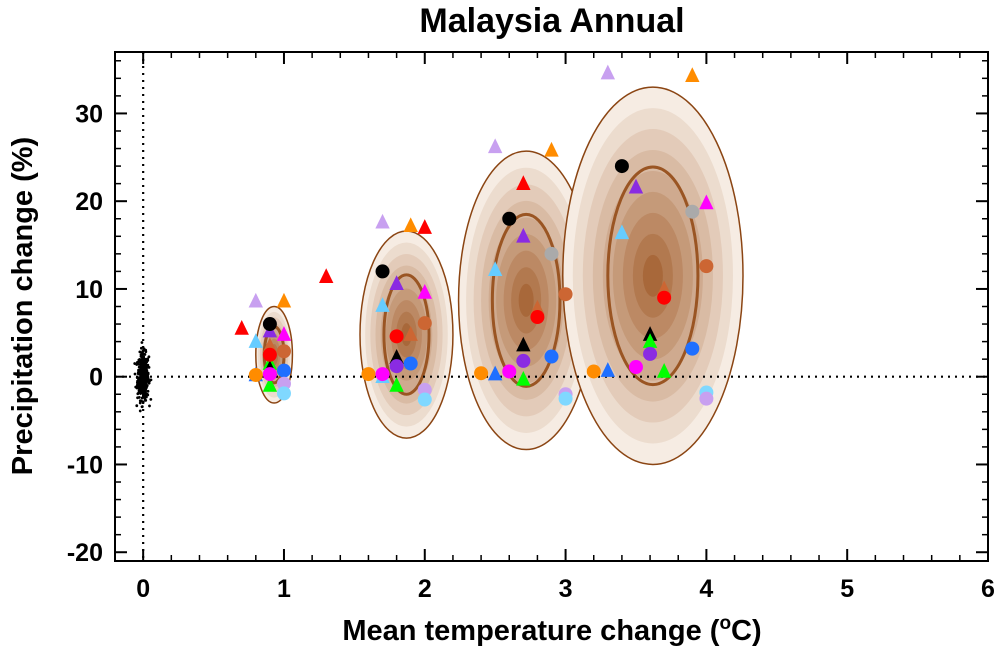 This screenshot has width=1000, height=652. I want to click on x-tick-label: 4, so click(706, 589).